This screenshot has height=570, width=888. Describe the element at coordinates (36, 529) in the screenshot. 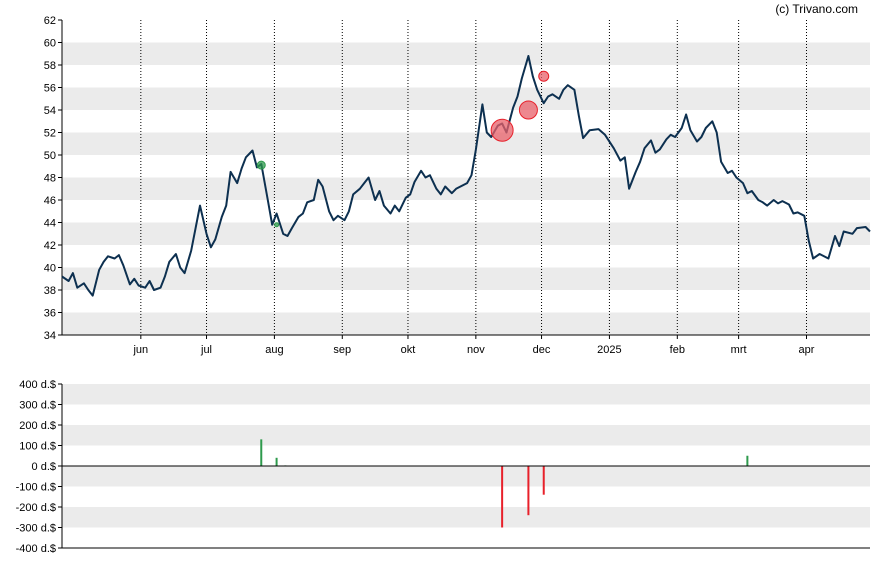

I see `volume-y-tick-label: -300 d.$` at that location.